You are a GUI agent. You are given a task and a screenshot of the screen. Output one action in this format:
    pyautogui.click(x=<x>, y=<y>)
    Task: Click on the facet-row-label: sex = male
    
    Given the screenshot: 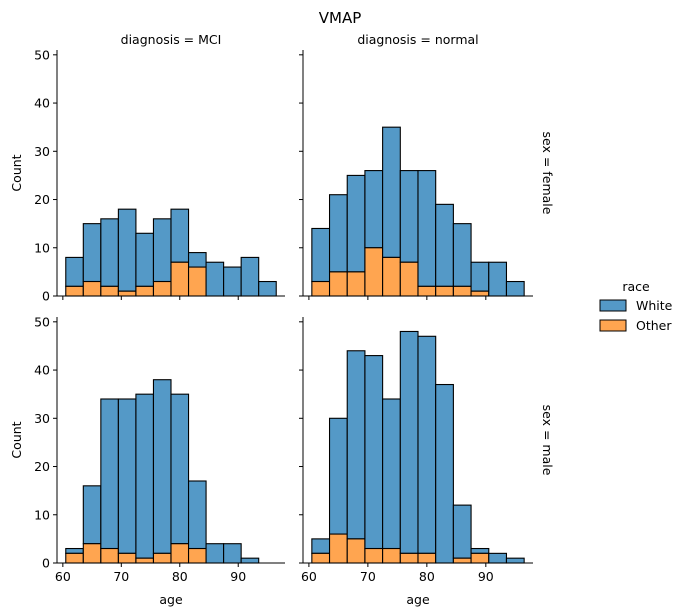 What is the action you would take?
    pyautogui.click(x=547, y=440)
    